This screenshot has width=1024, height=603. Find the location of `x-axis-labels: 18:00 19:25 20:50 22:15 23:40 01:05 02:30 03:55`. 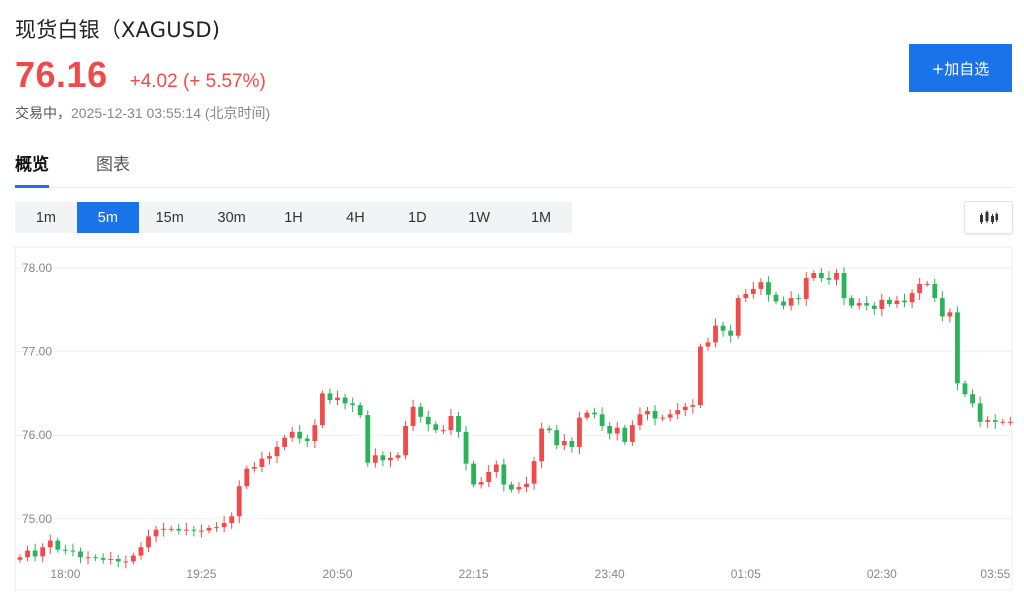

x-axis-labels: 18:00 19:25 20:50 22:15 23:40 01:05 02:30 03:55 is located at coordinates (530, 574).